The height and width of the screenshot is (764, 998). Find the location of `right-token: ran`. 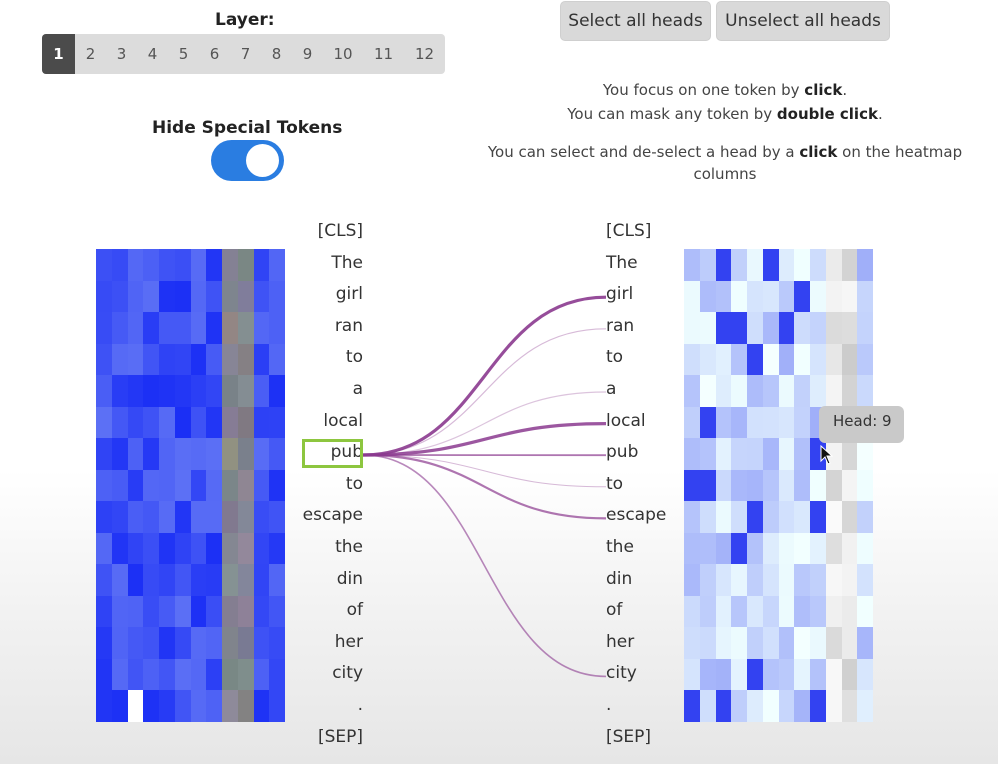

right-token: ran is located at coordinates (620, 325).